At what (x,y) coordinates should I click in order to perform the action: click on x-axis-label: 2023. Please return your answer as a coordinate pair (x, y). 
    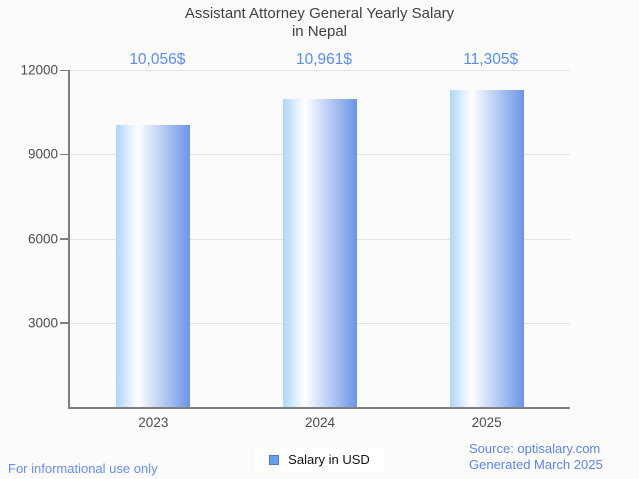
    Looking at the image, I should click on (153, 422).